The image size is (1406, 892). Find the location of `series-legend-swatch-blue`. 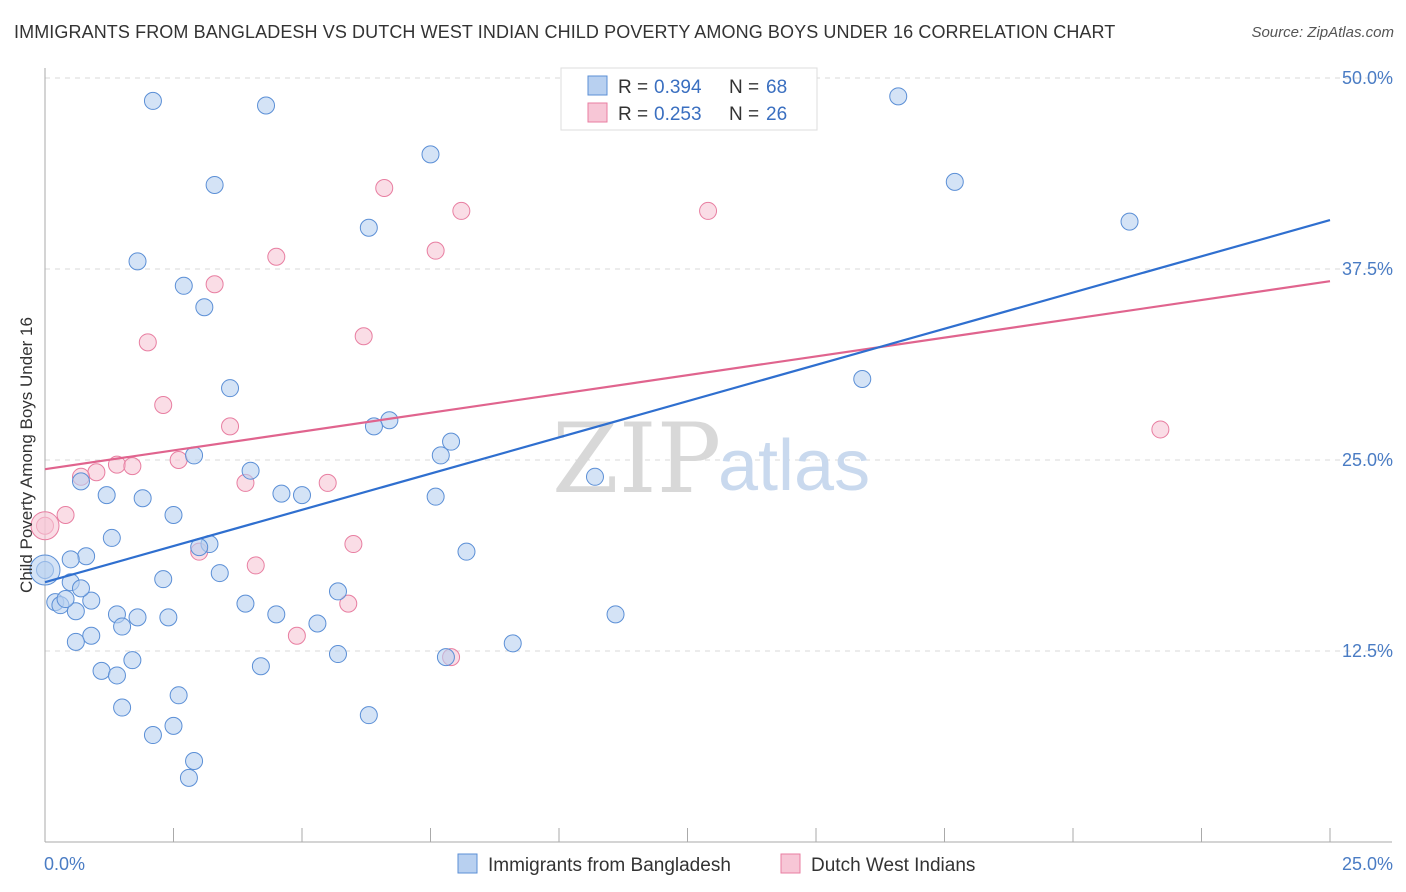

series-legend-swatch-blue is located at coordinates (467, 863).